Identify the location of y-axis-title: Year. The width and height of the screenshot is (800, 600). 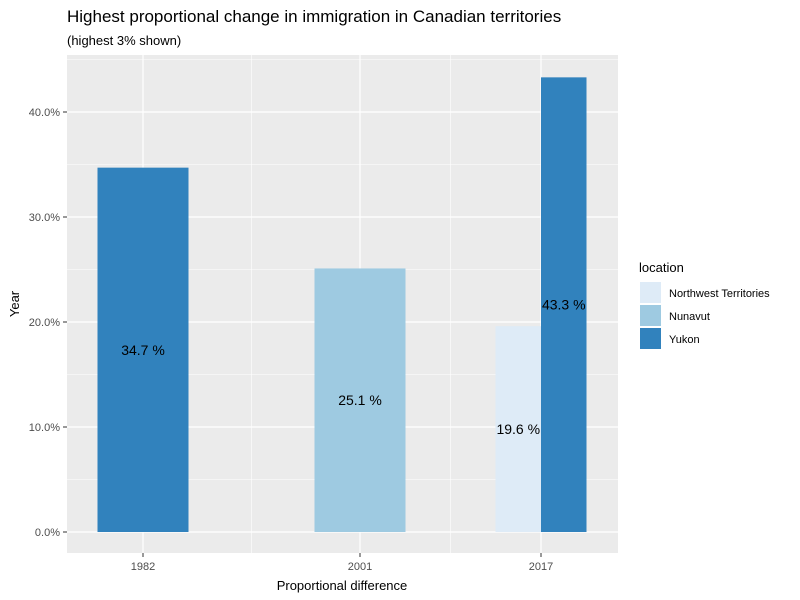
(14, 303).